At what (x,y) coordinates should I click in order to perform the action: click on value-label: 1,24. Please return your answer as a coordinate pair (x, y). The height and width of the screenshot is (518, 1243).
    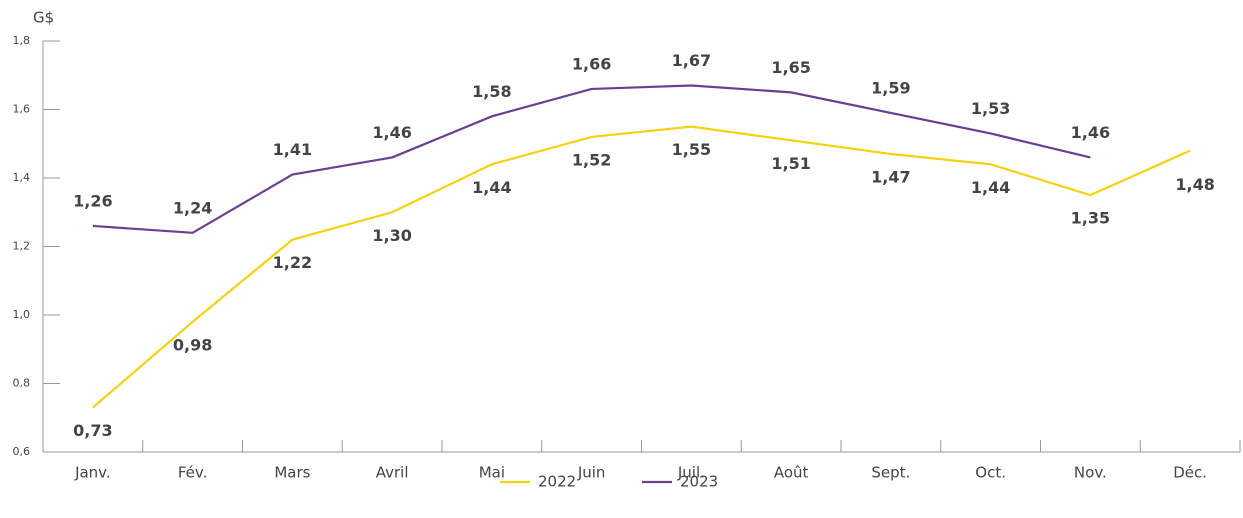
    Looking at the image, I should click on (192, 207).